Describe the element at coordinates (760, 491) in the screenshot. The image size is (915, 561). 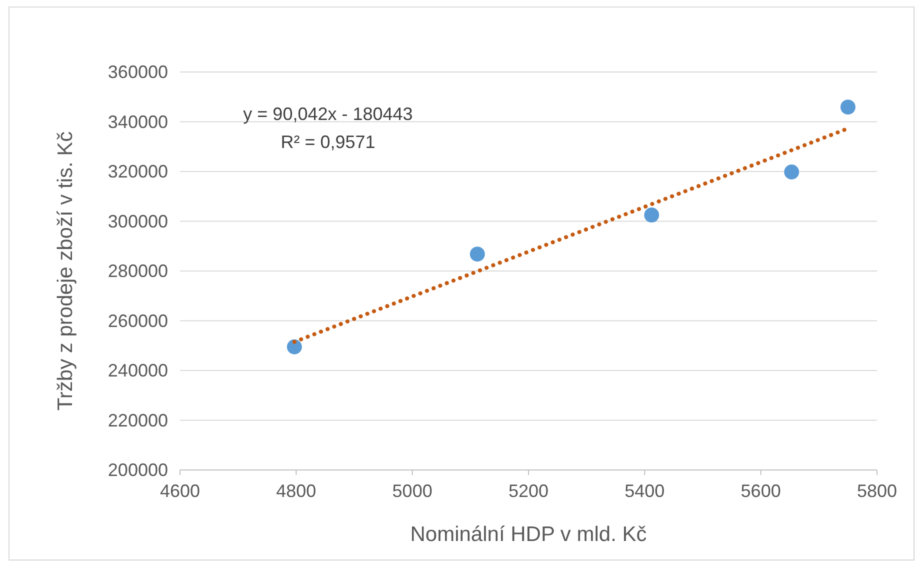
I see `x-tick-label: 5600` at that location.